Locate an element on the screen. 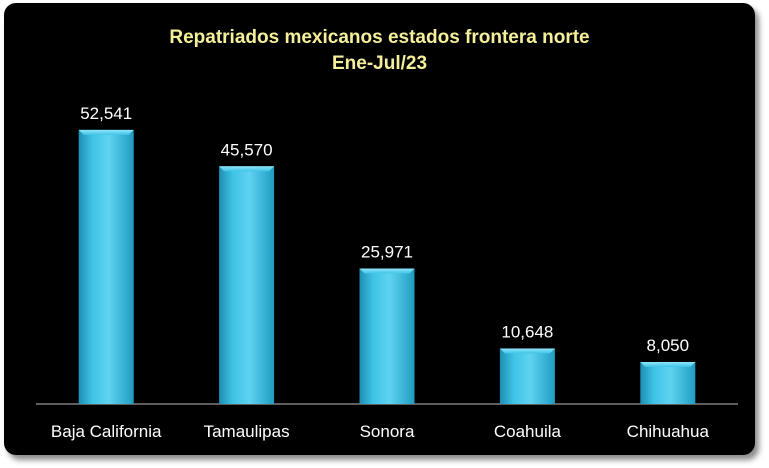  category-label-1: Tamaulipas is located at coordinates (247, 431).